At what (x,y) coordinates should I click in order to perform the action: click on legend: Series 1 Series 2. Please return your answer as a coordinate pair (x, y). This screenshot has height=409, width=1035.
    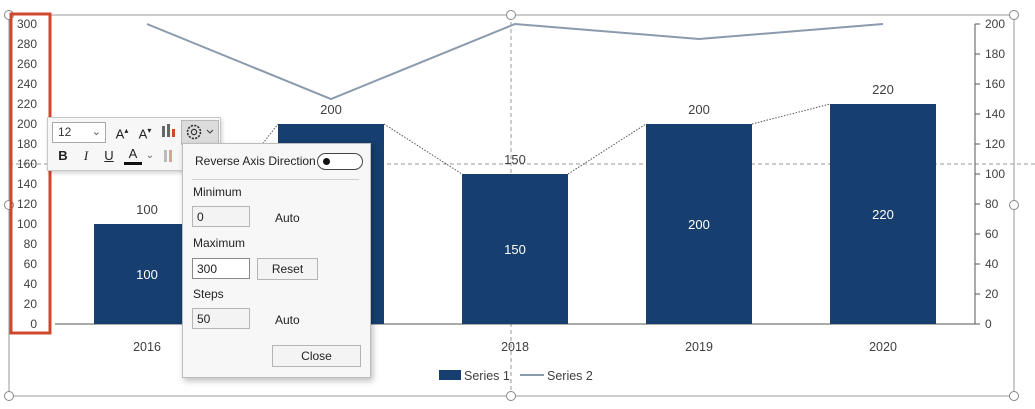
    Looking at the image, I should click on (516, 376).